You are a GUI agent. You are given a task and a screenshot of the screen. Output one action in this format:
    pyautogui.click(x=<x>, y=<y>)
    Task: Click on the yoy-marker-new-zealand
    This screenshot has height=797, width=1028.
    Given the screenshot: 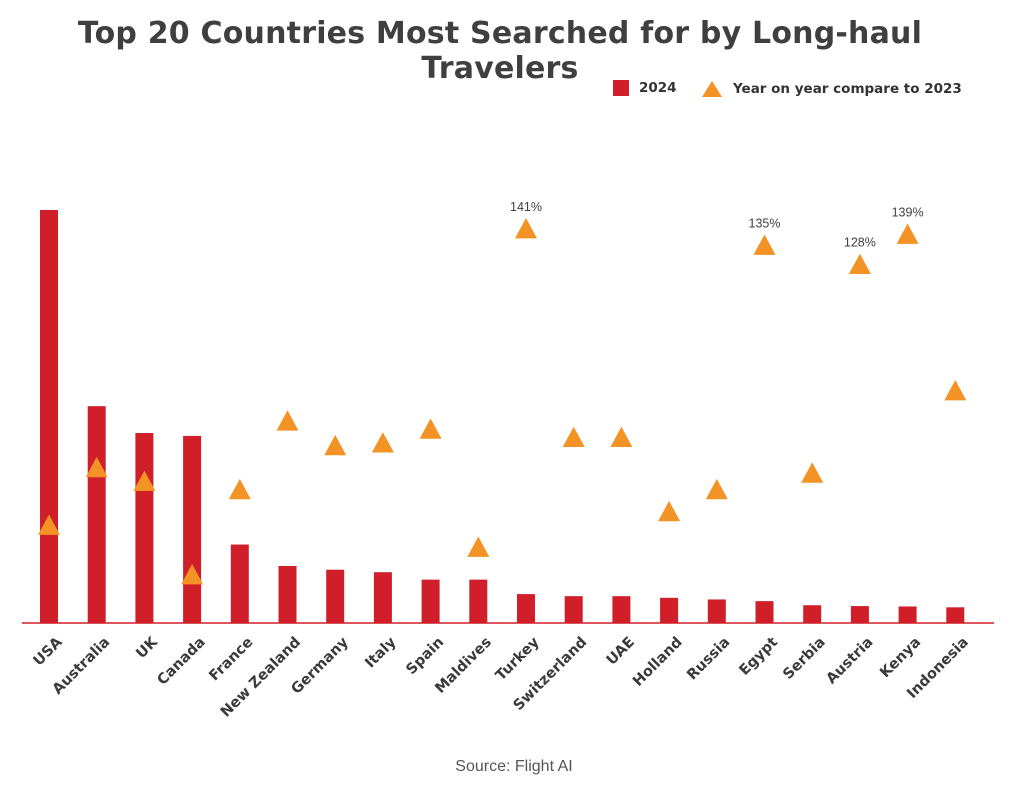 What is the action you would take?
    pyautogui.click(x=287, y=420)
    